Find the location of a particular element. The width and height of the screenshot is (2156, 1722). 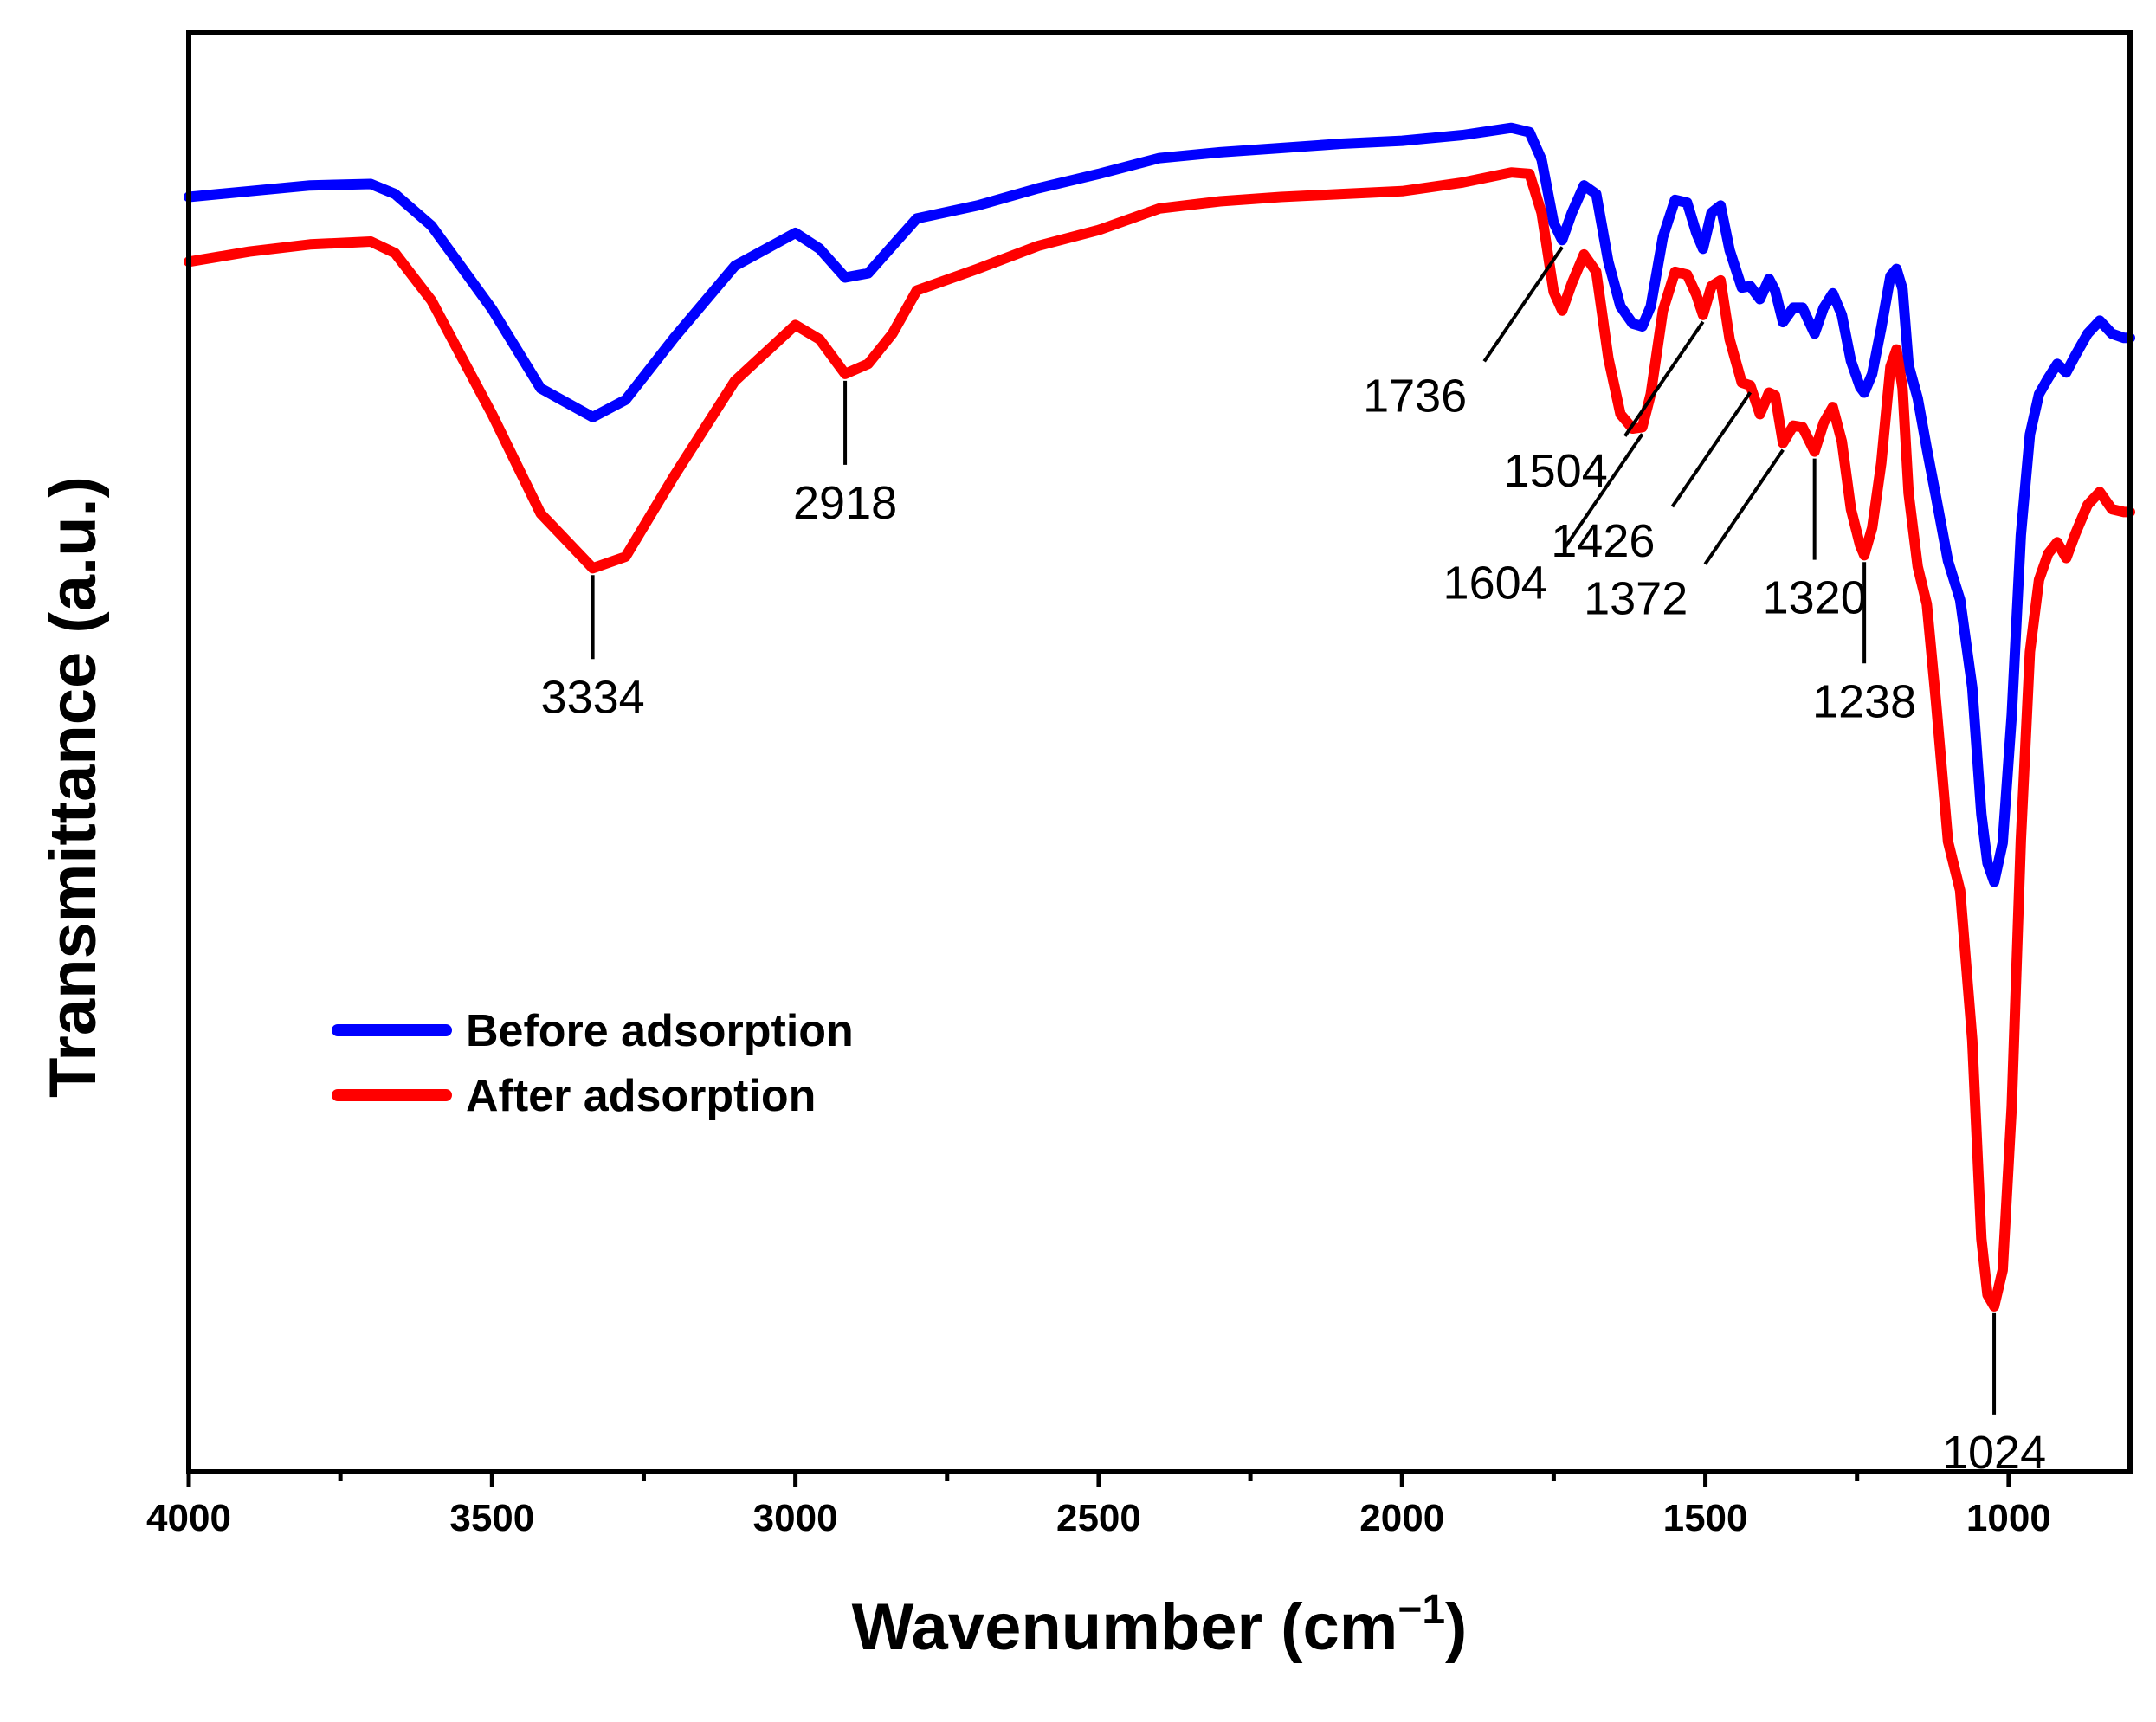

y-axis-title: Transmittance (a.u.) is located at coordinates (73, 787).